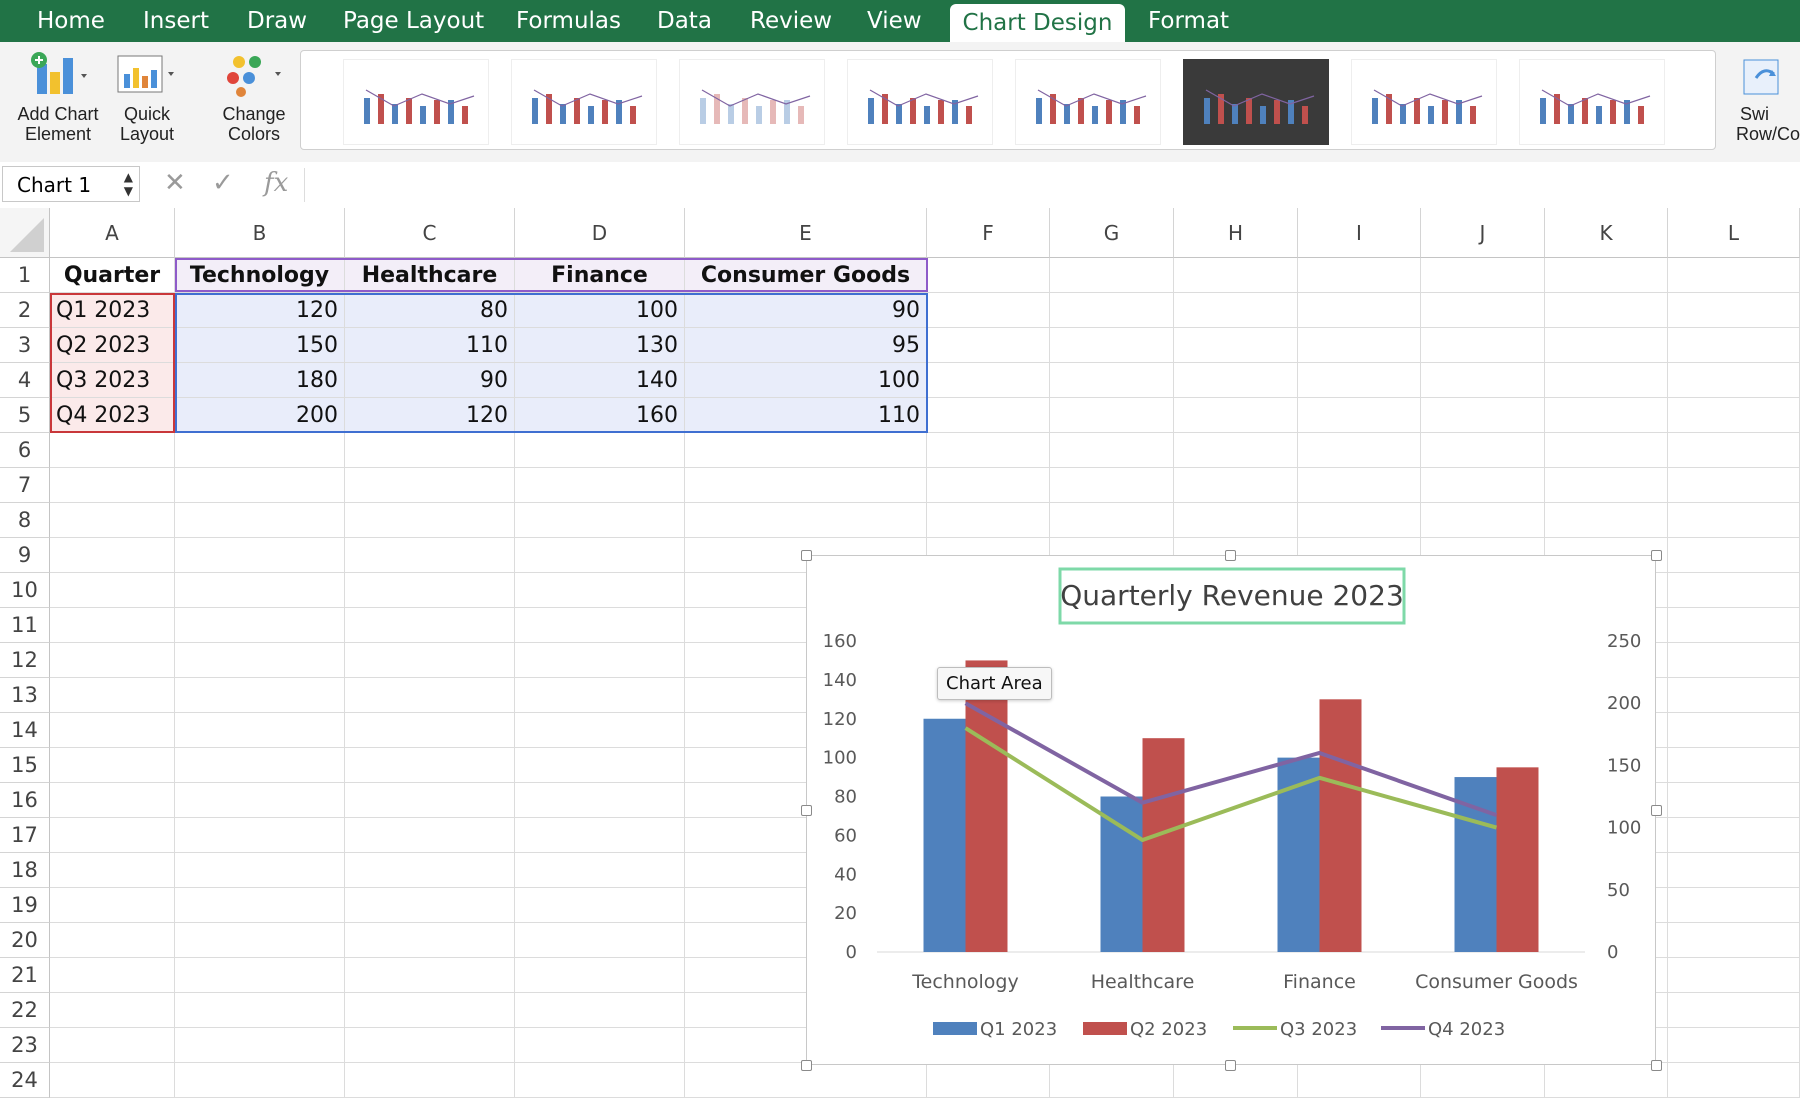 The height and width of the screenshot is (1109, 1800). I want to click on cell-b15, so click(260, 765).